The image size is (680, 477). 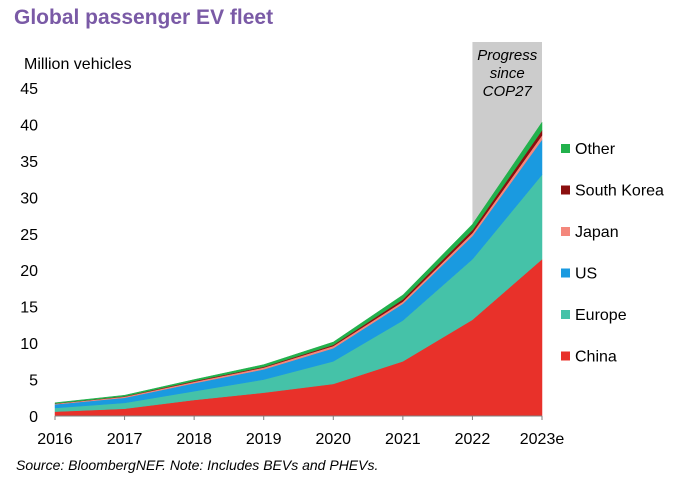 I want to click on legend-swatch-other, so click(x=565, y=148).